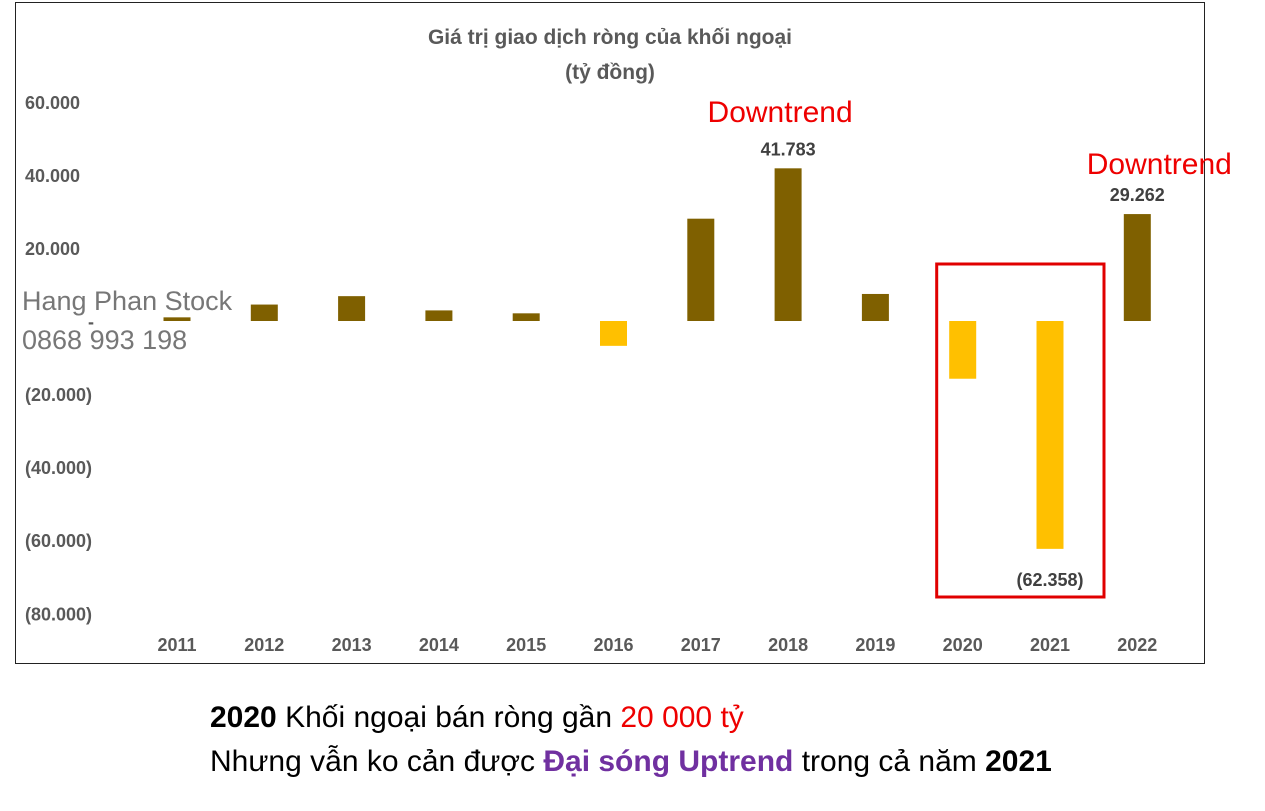  I want to click on caption-year-2020: 2020, so click(243, 717).